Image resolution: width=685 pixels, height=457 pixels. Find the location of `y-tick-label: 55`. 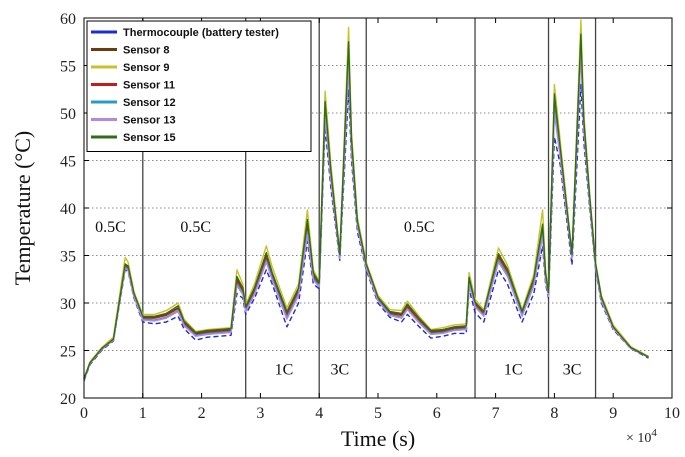

y-tick-label: 55 is located at coordinates (68, 67).